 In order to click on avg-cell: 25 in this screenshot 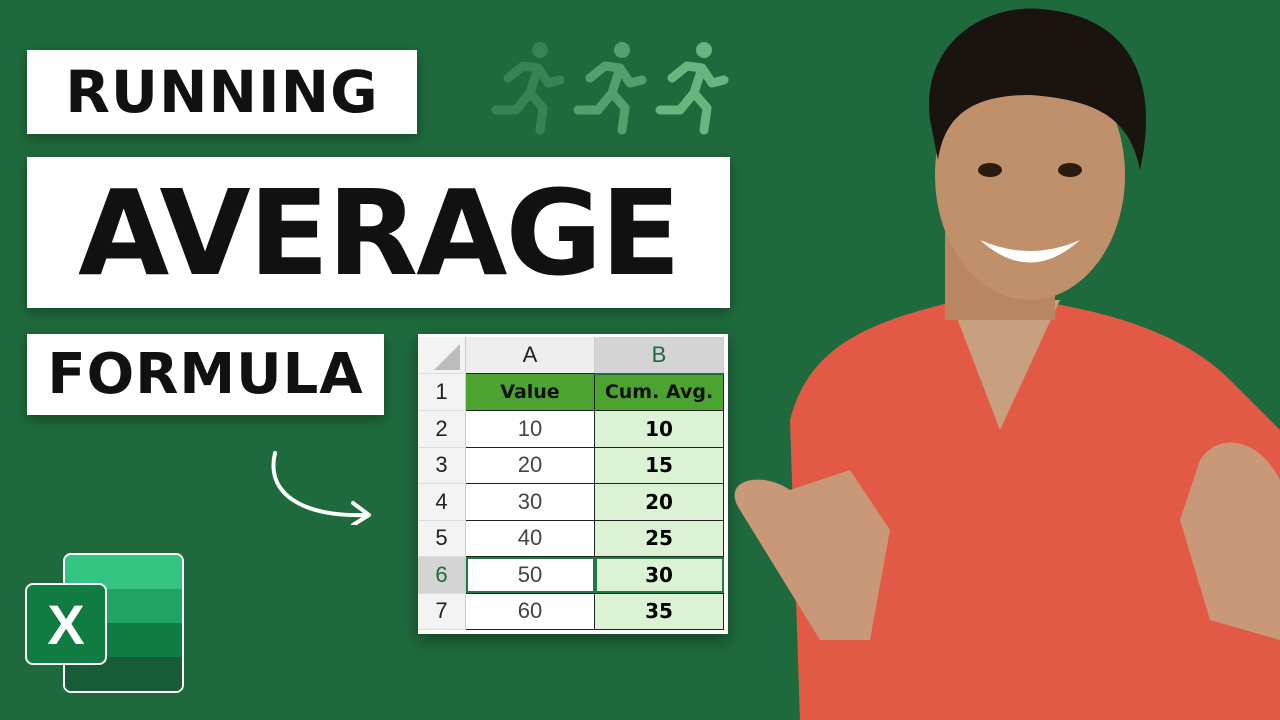, I will do `click(659, 538)`.